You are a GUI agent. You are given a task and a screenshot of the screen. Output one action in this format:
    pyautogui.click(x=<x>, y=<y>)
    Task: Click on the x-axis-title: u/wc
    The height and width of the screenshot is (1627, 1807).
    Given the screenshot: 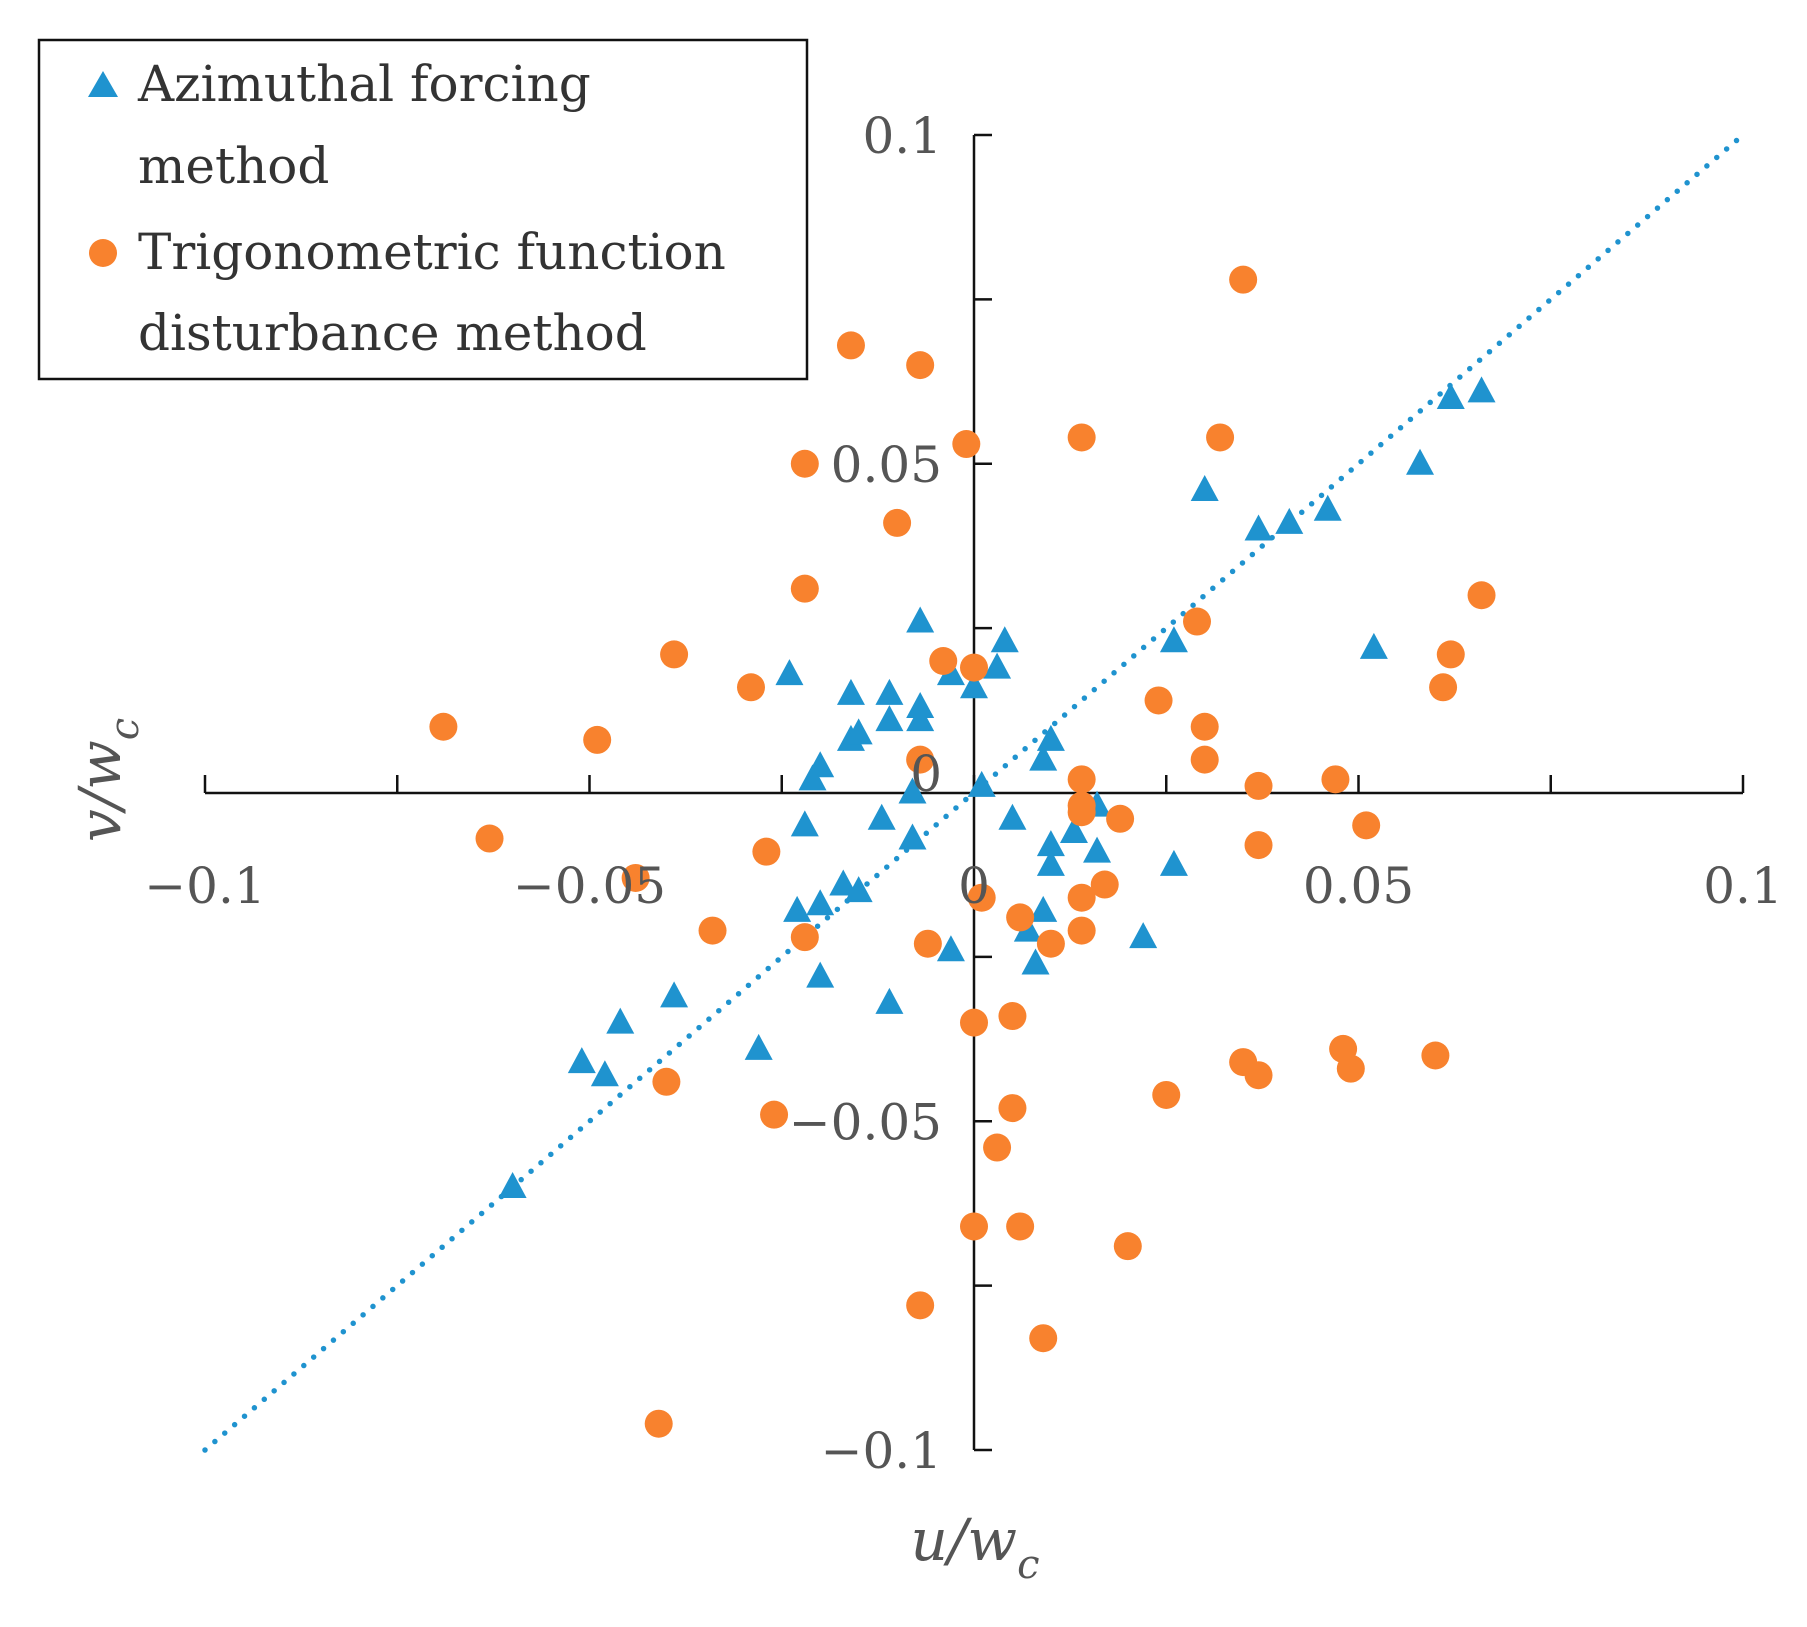 What is the action you would take?
    pyautogui.click(x=975, y=1547)
    